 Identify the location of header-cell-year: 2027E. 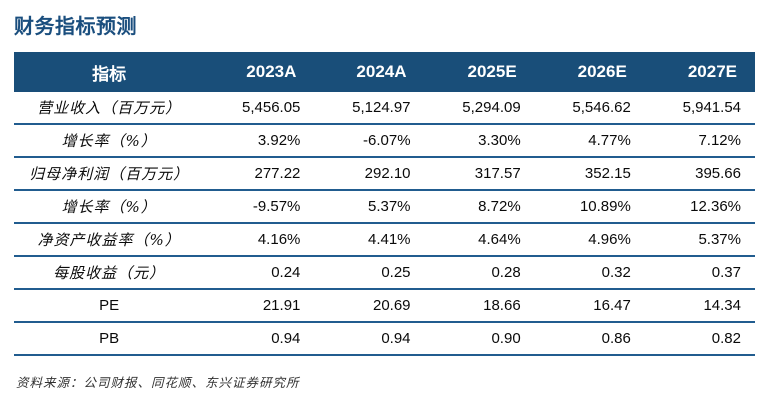
(699, 72).